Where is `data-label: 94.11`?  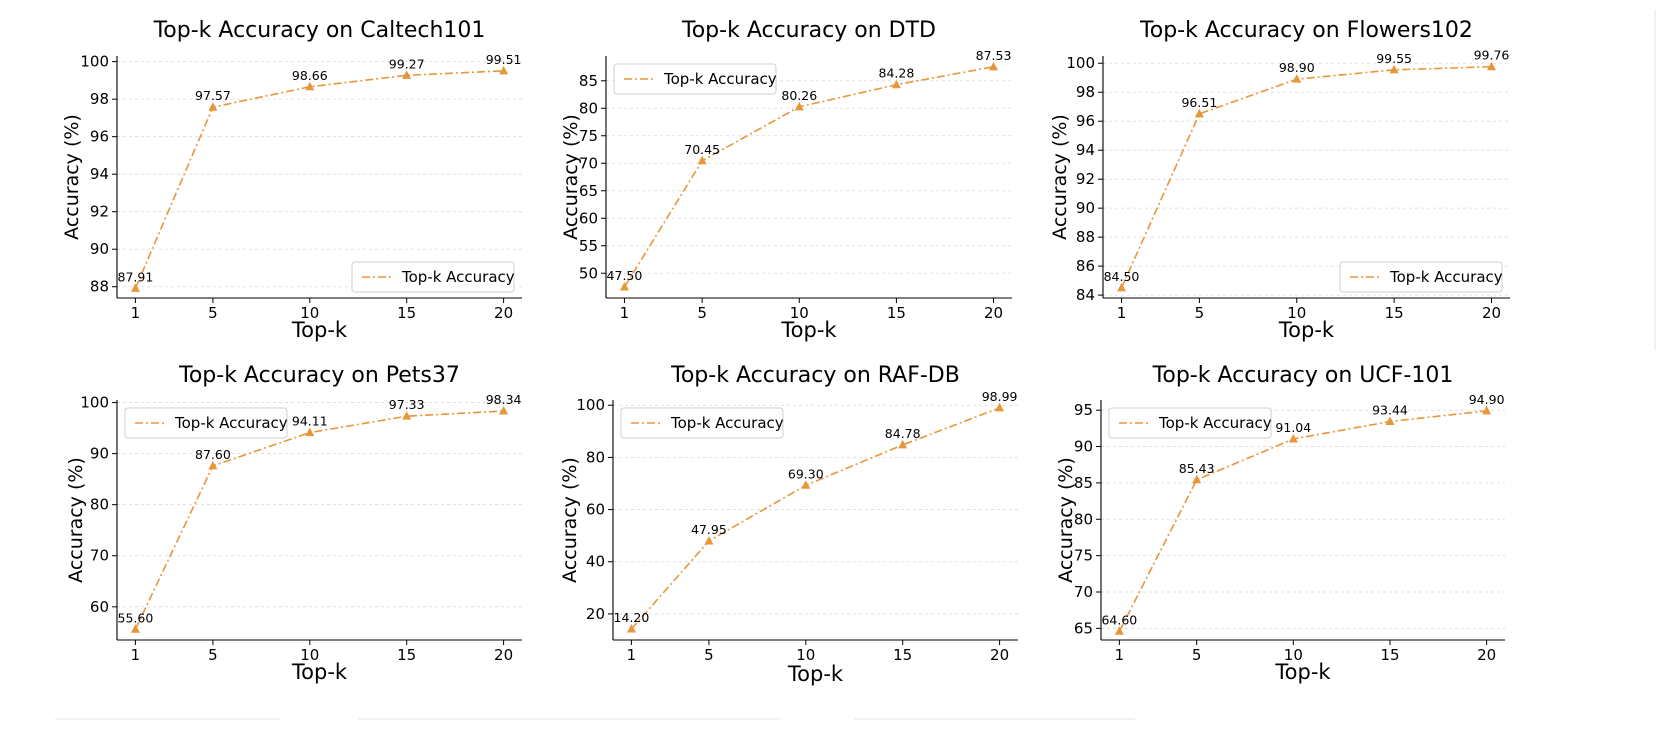 data-label: 94.11 is located at coordinates (310, 421).